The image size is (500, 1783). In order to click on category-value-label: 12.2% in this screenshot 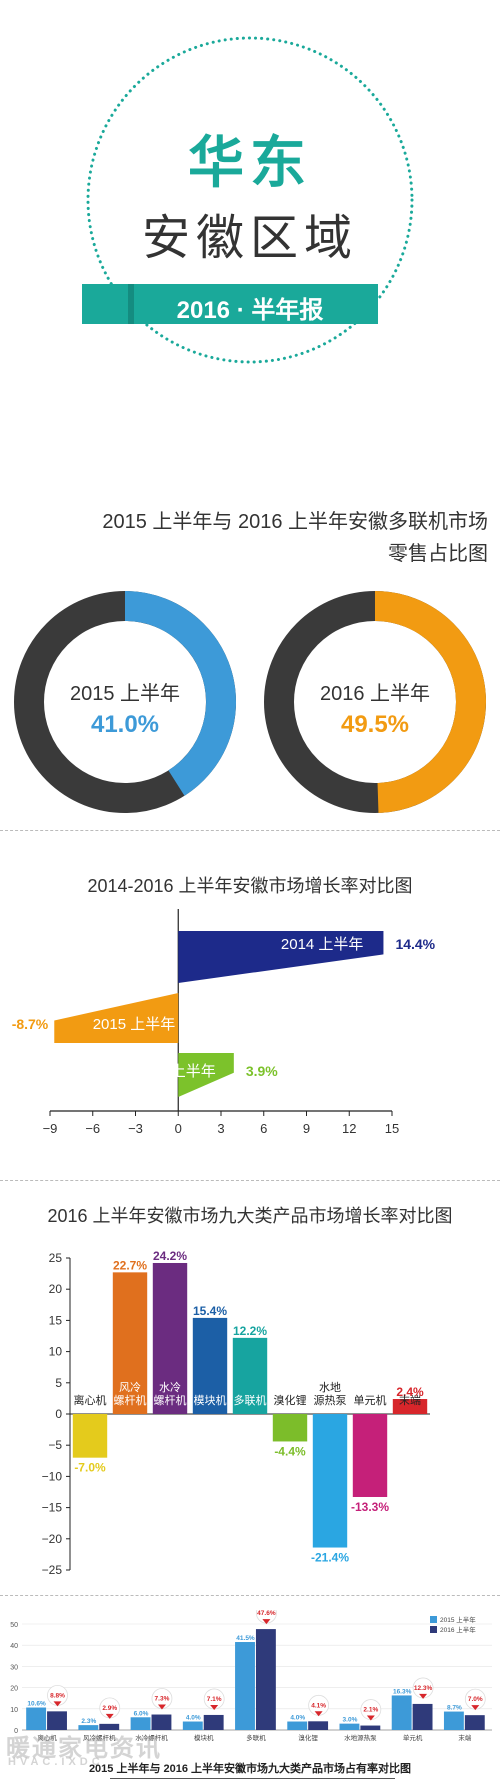, I will do `click(250, 1331)`.